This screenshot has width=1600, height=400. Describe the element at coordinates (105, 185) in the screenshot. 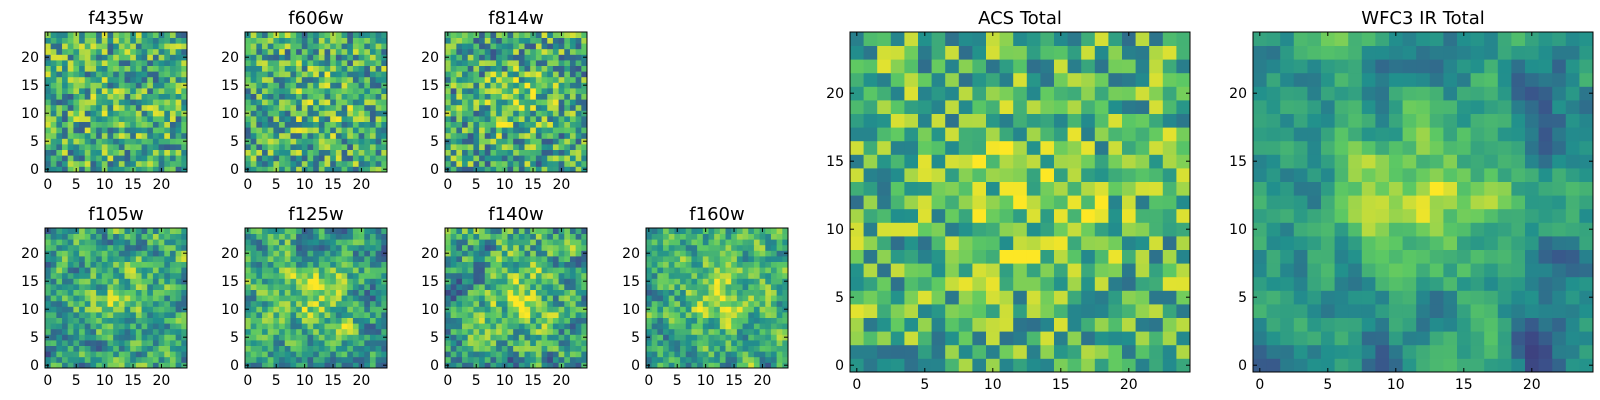

I see `x-tick-label: 10` at that location.